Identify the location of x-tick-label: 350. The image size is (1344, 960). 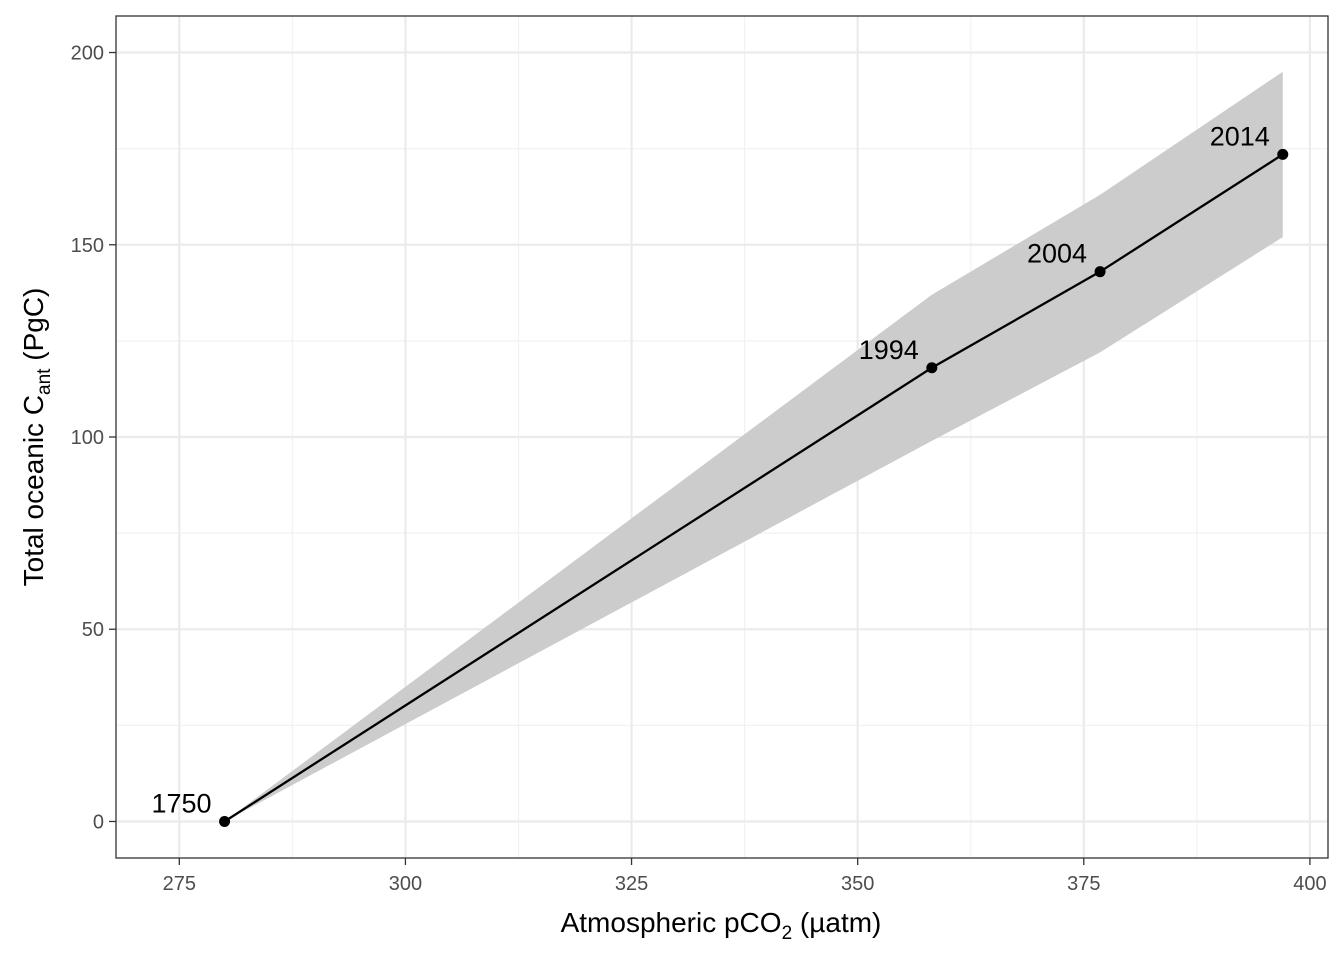
(857, 884).